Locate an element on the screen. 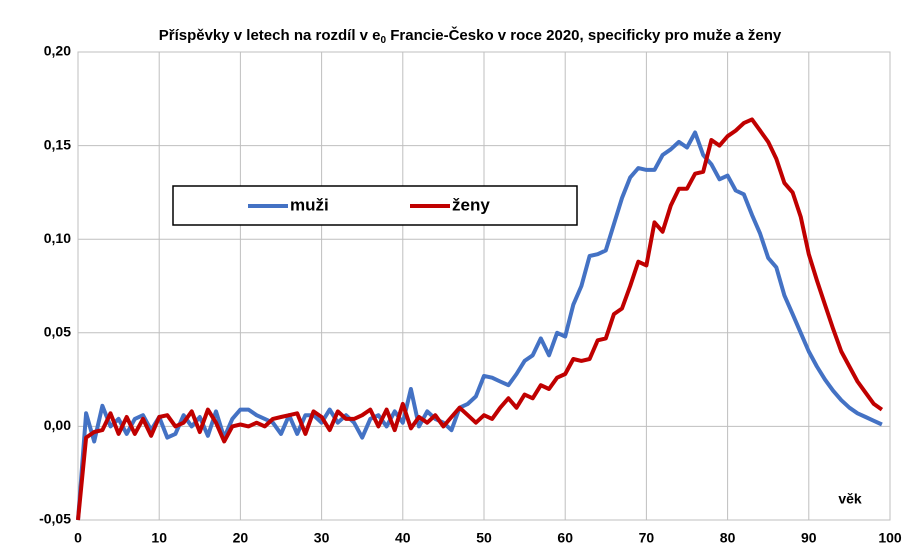 The image size is (909, 546). title-part: Příspěvky v letech na rozdíl v e is located at coordinates (270, 35).